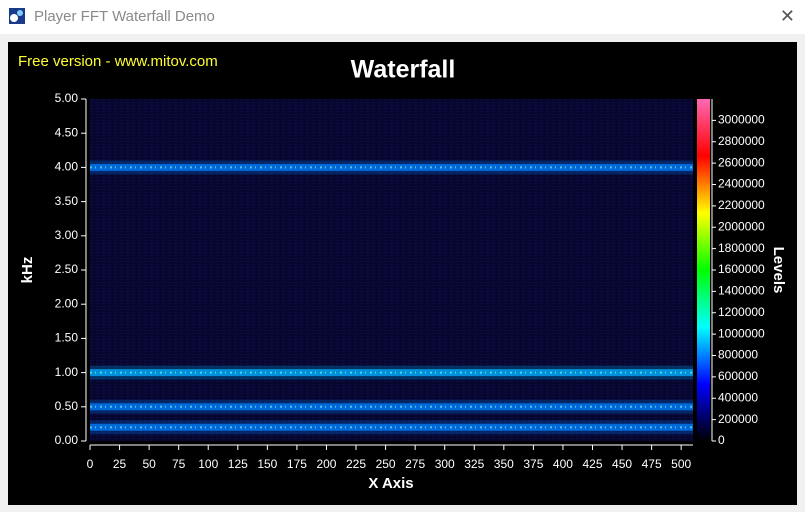 This screenshot has width=805, height=512. What do you see at coordinates (118, 61) in the screenshot?
I see `watermark: Free version - www.mitov.com` at bounding box center [118, 61].